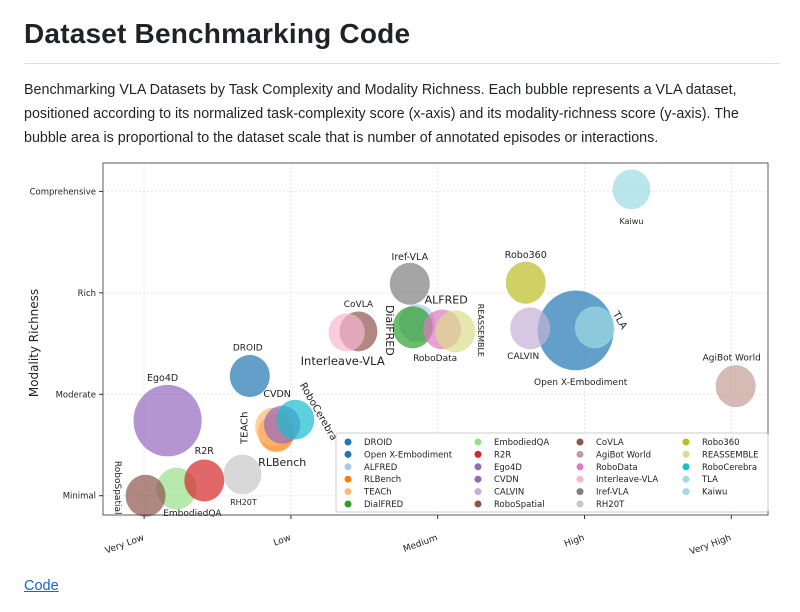 Image resolution: width=800 pixels, height=612 pixels. What do you see at coordinates (612, 493) in the screenshot?
I see `legend-label: Iref-VLA` at bounding box center [612, 493].